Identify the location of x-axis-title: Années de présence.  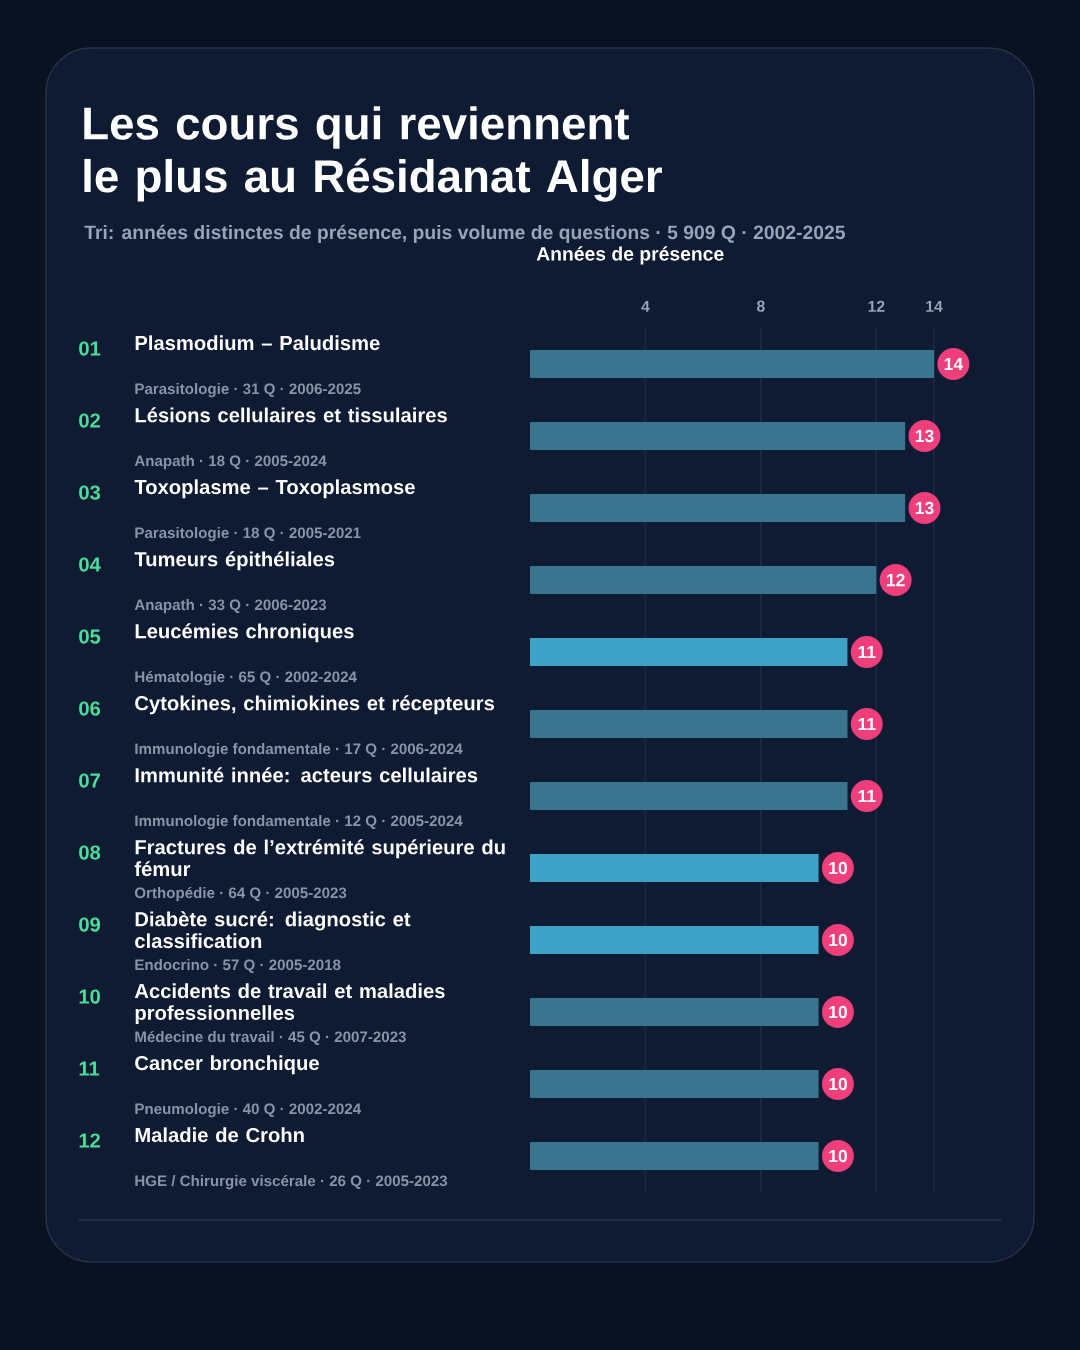
(630, 255).